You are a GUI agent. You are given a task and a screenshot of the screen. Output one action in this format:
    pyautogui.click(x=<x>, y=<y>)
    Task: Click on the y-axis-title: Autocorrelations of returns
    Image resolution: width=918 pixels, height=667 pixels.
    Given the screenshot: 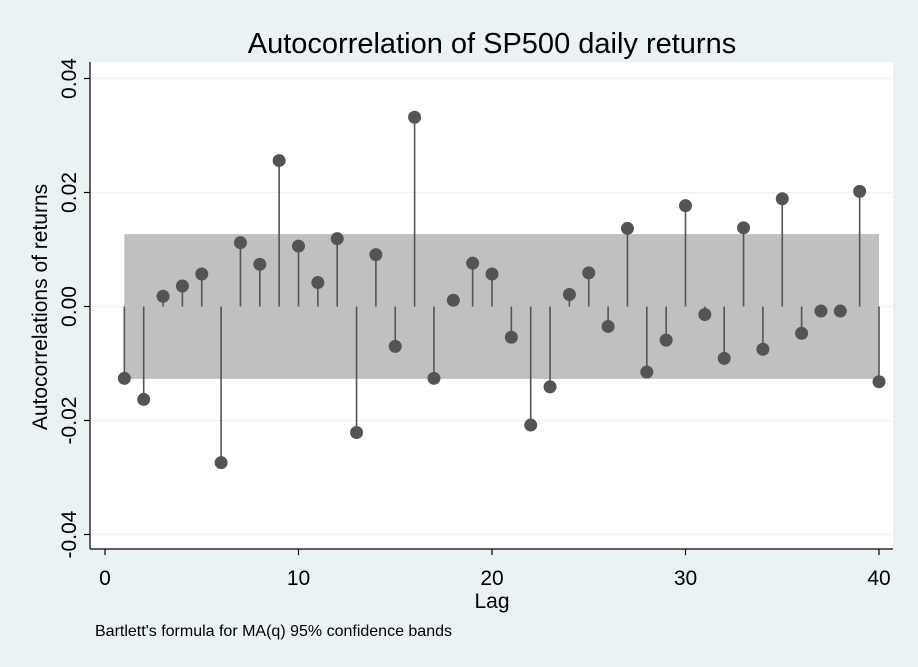 What is the action you would take?
    pyautogui.click(x=40, y=307)
    